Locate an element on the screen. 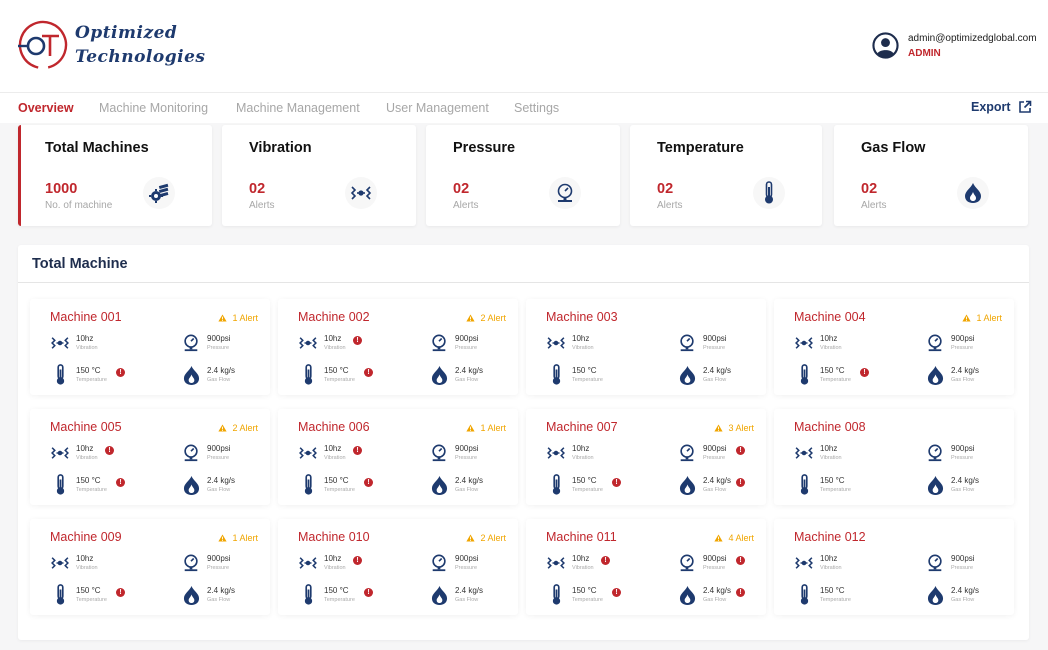 This screenshot has width=1048, height=650. stat-card-temperature: Temperature 02 Alerts is located at coordinates (726, 175).